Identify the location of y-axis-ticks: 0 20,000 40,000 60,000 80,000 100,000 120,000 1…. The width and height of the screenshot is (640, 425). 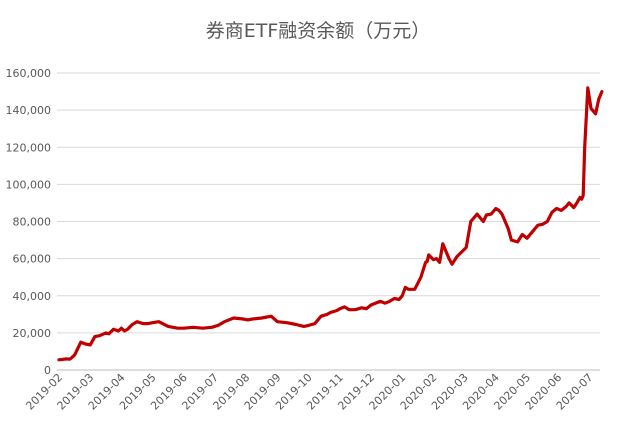
(29, 222).